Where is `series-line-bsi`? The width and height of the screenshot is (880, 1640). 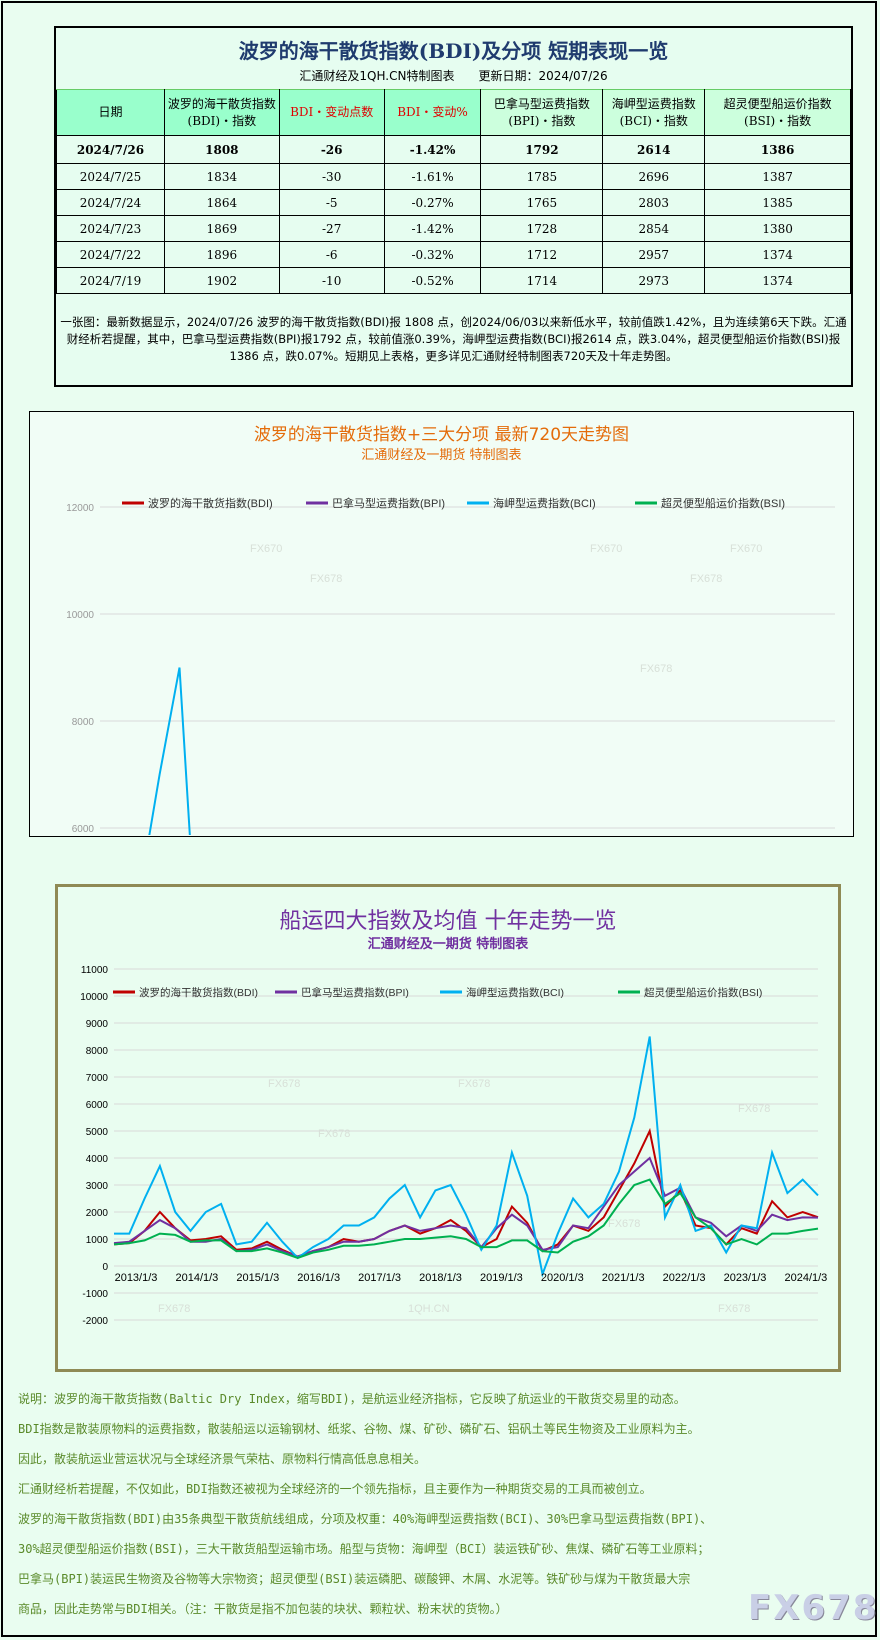
series-line-bsi is located at coordinates (466, 1218).